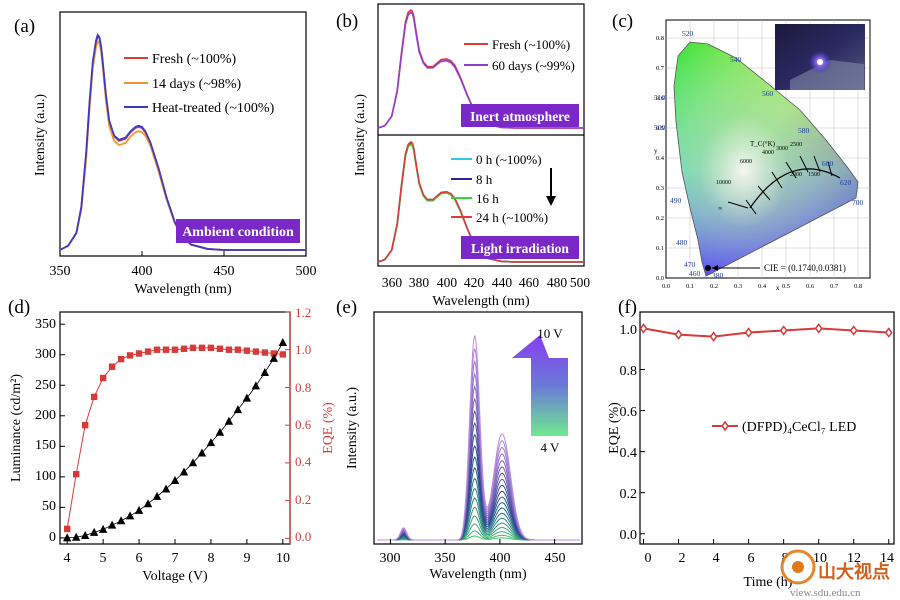 This screenshot has width=900, height=600. What do you see at coordinates (303, 424) in the screenshot?
I see `panel-d-yticks-right: 0.0 0.2 0.4 0.6 0.8 1.0 1.2` at bounding box center [303, 424].